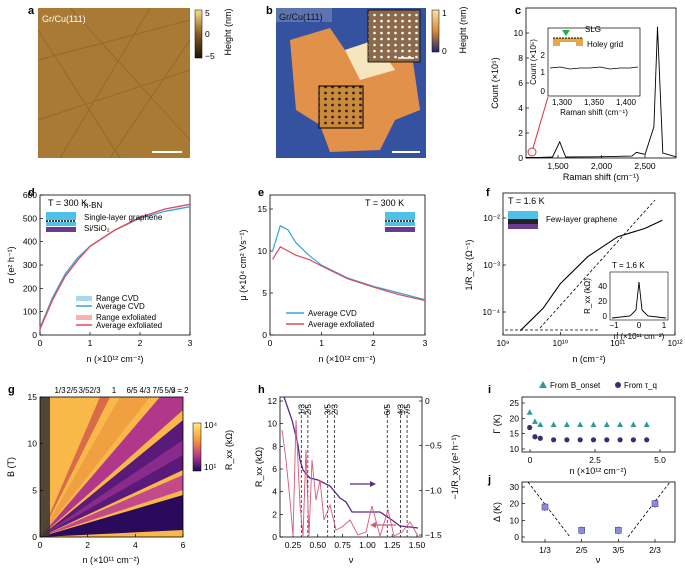 This screenshot has height=569, width=685. I want to click on xtick-g-0: 0, so click(40, 545).